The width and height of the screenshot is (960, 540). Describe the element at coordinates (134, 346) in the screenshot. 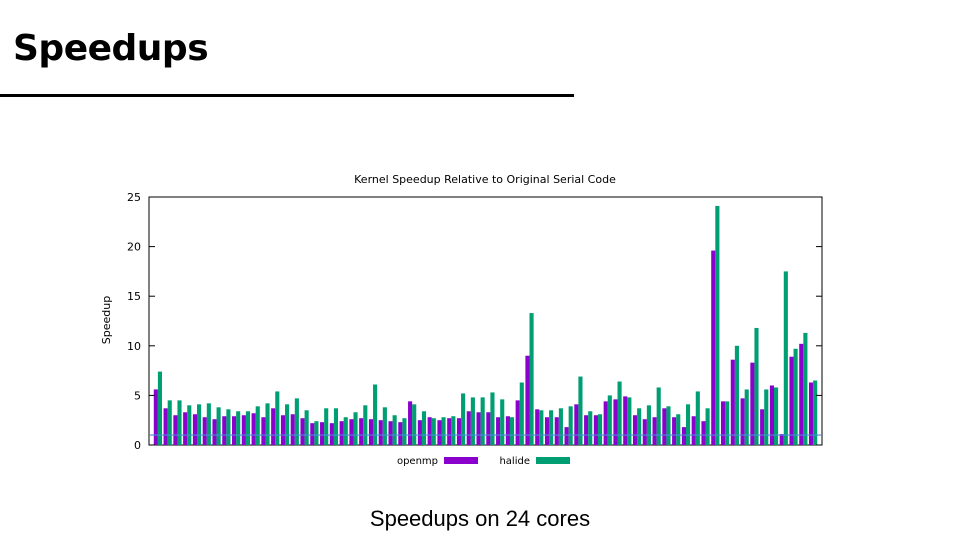

I see `y-tick-label: 10` at that location.